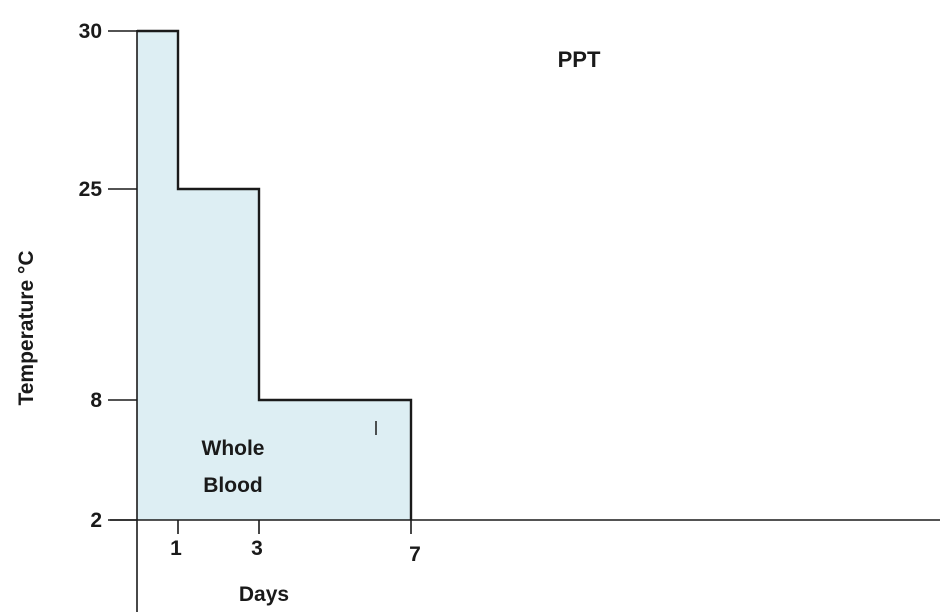 The width and height of the screenshot is (940, 614). I want to click on annotation-whole: Whole, so click(233, 448).